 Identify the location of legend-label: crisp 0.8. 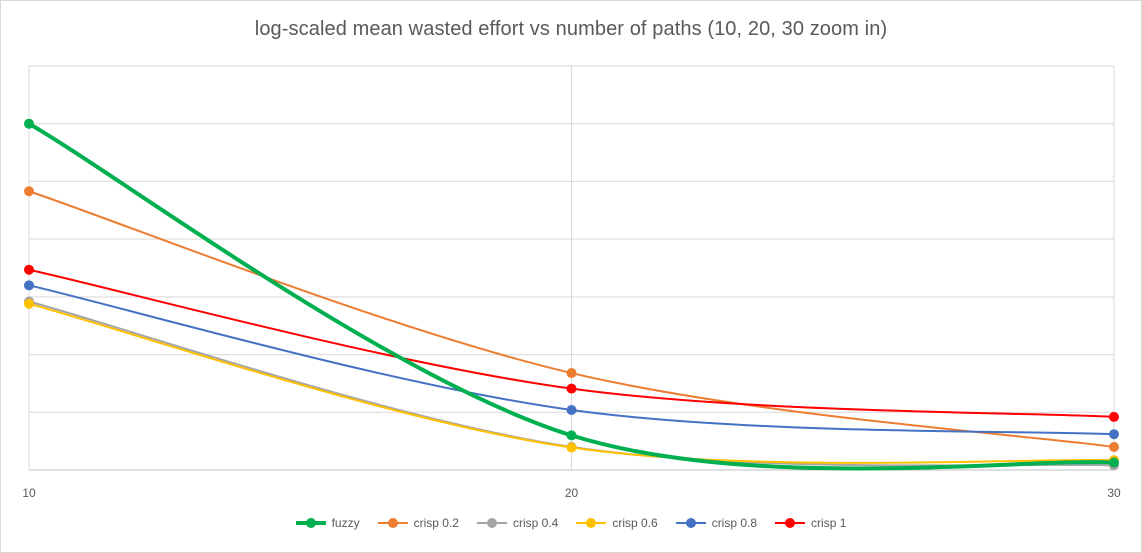
(734, 523).